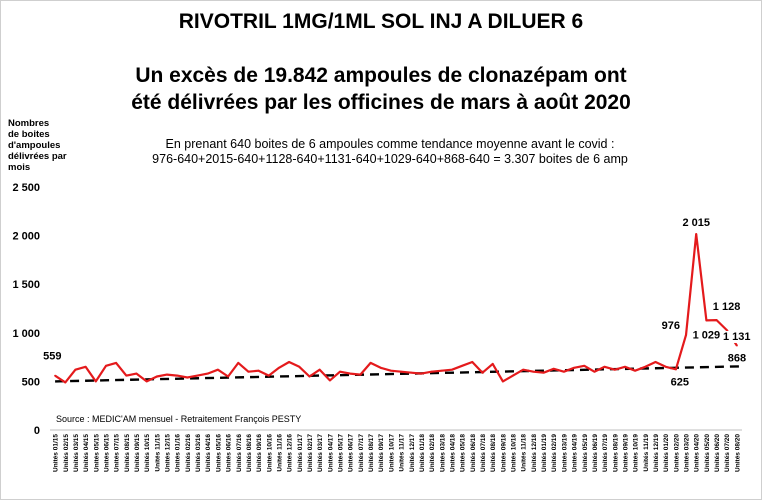 This screenshot has width=762, height=500. Describe the element at coordinates (361, 453) in the screenshot. I see `x-tick-label: Unités 07/17` at that location.